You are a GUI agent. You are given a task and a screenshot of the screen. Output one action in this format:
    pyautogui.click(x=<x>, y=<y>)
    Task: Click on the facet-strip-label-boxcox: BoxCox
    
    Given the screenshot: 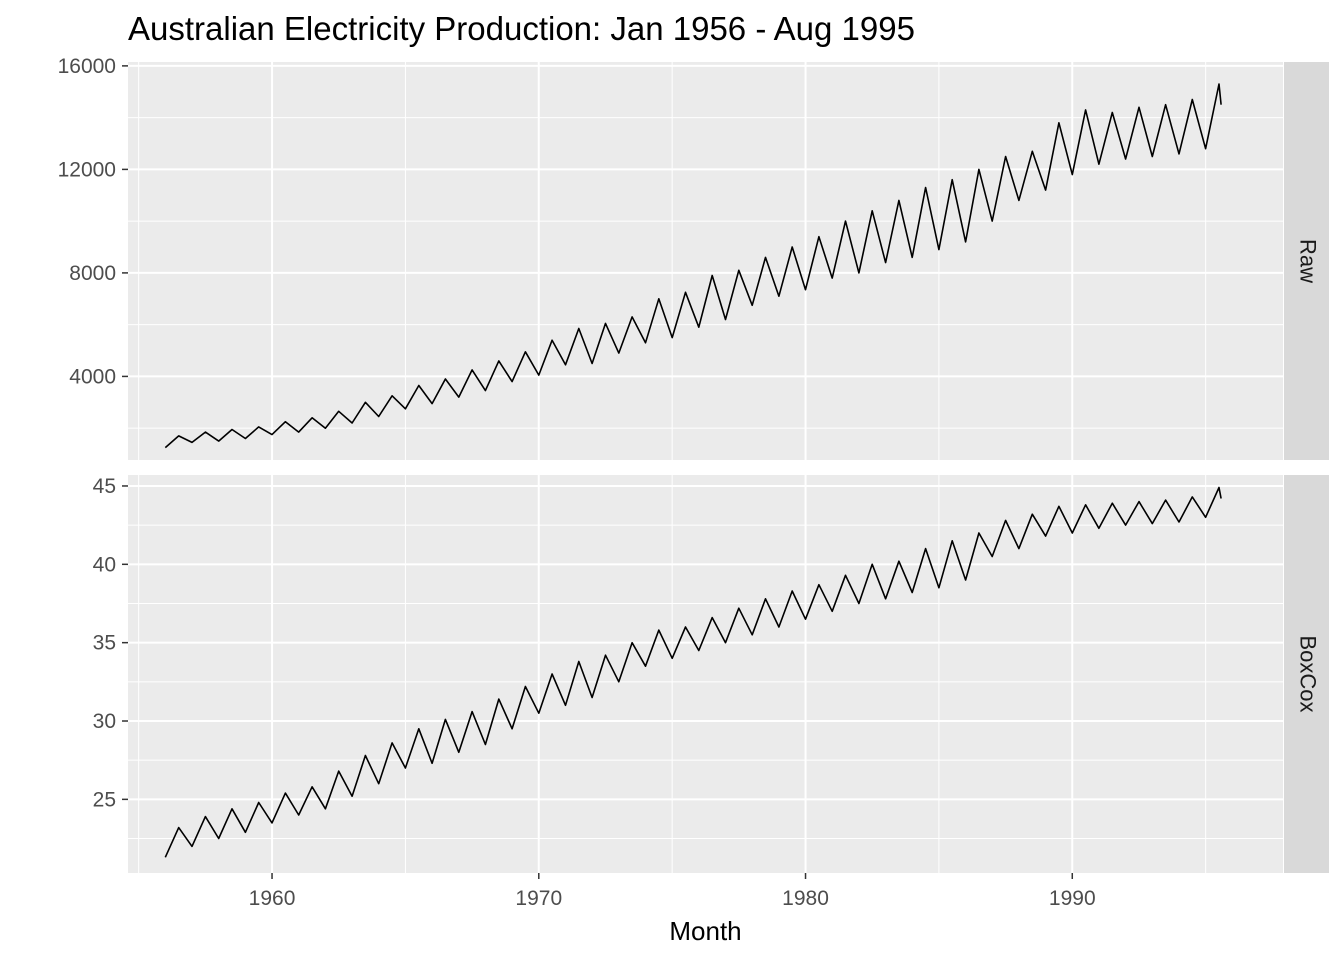 What is the action you would take?
    pyautogui.click(x=1308, y=673)
    